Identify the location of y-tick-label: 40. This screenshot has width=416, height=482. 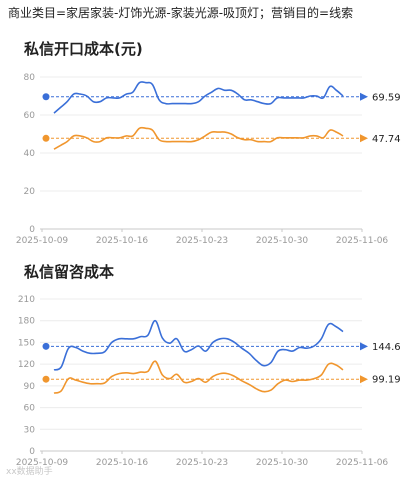
(30, 154).